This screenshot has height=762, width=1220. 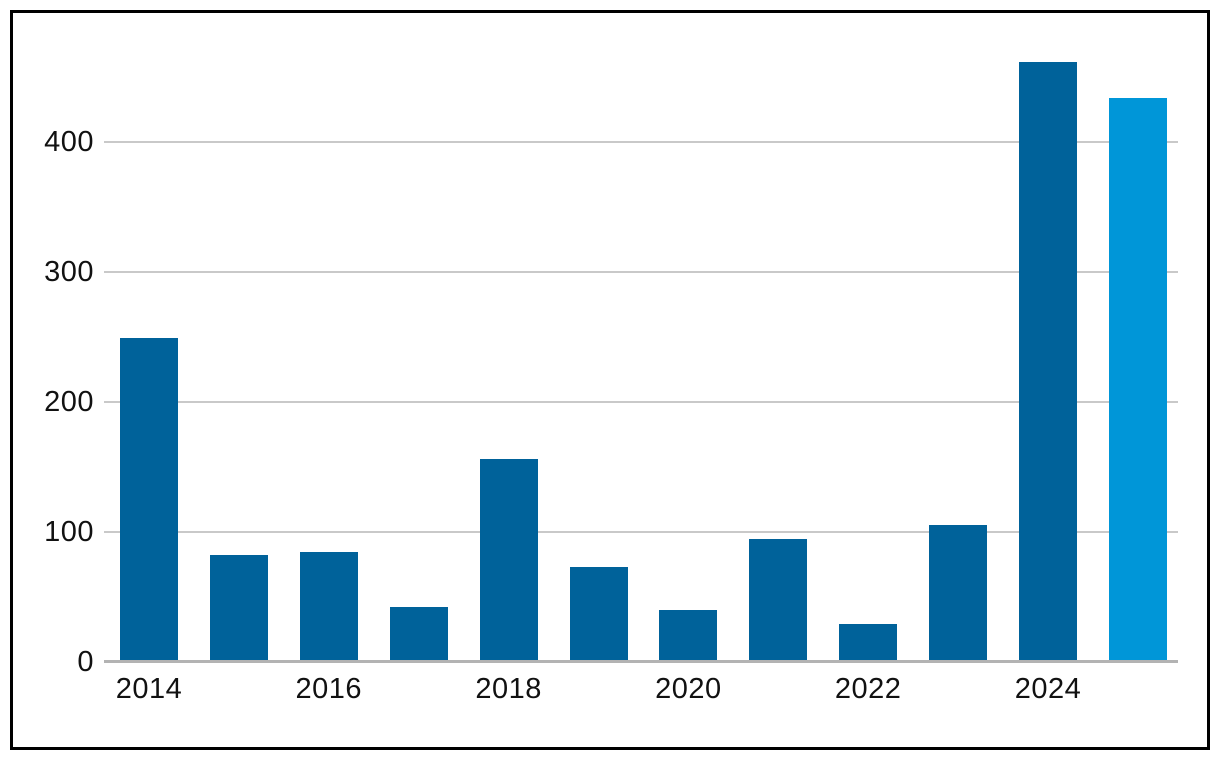 What do you see at coordinates (1048, 361) in the screenshot?
I see `bar-2024` at bounding box center [1048, 361].